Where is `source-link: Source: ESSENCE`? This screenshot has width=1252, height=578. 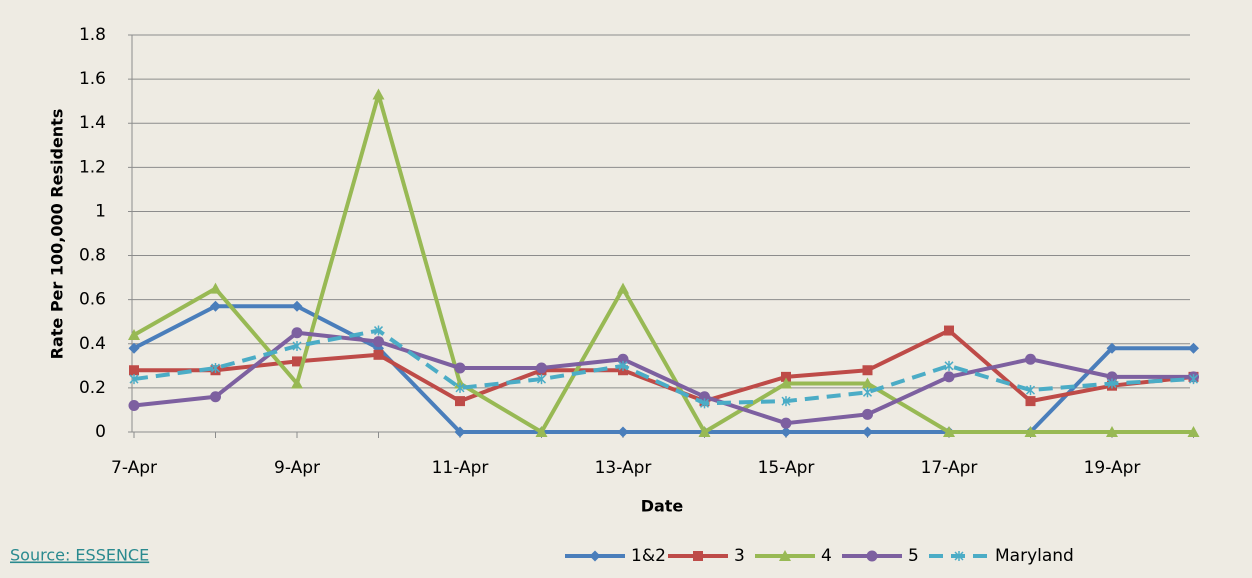 source-link: Source: ESSENCE is located at coordinates (79, 555).